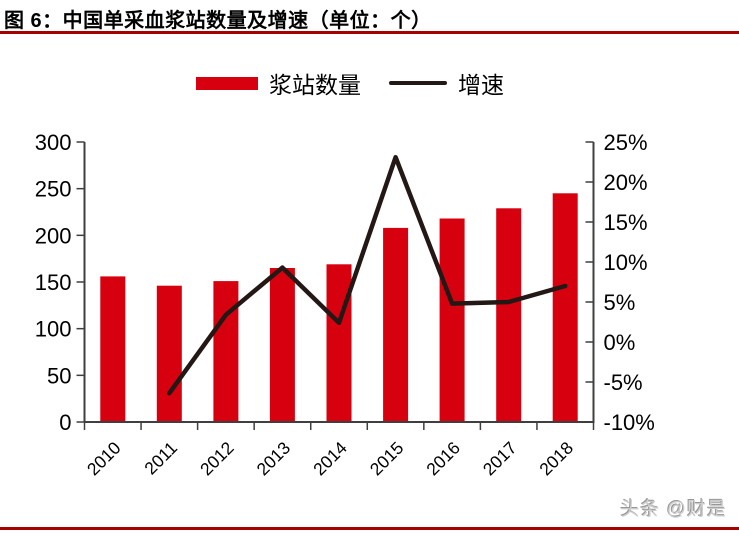 The image size is (739, 533). What do you see at coordinates (218, 21) in the screenshot?
I see `page-title: 图 6：中国单采血浆站数量及增速（单位：个）` at bounding box center [218, 21].